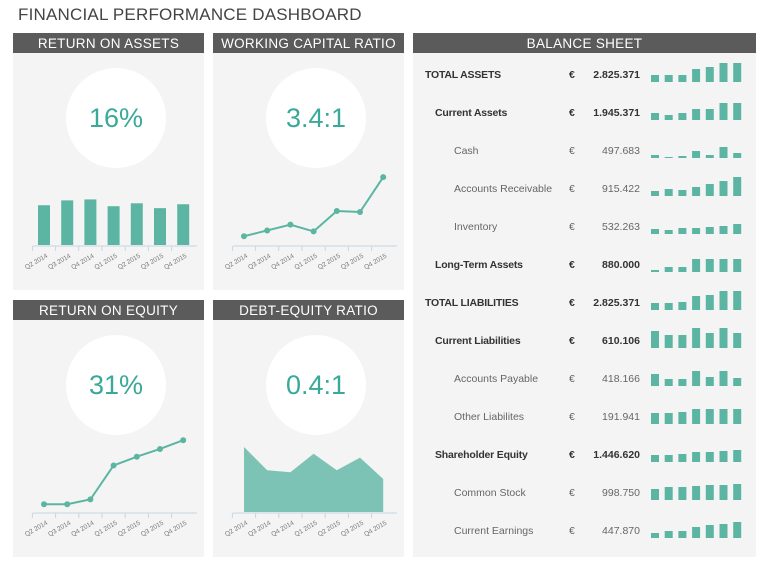 Image resolution: width=768 pixels, height=568 pixels. What do you see at coordinates (489, 417) in the screenshot?
I see `row-label: Other Liabilites` at bounding box center [489, 417].